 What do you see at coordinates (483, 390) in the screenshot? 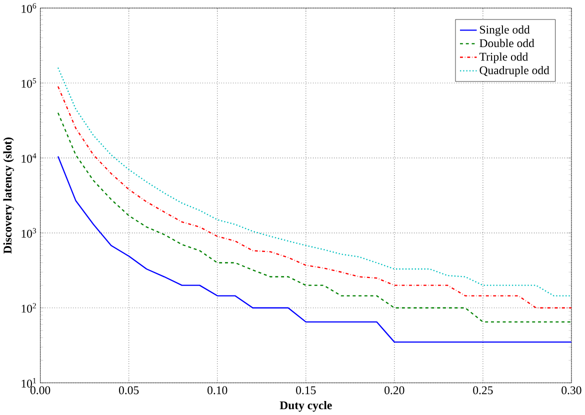
I see `x-tick-label: 0.25` at bounding box center [483, 390].